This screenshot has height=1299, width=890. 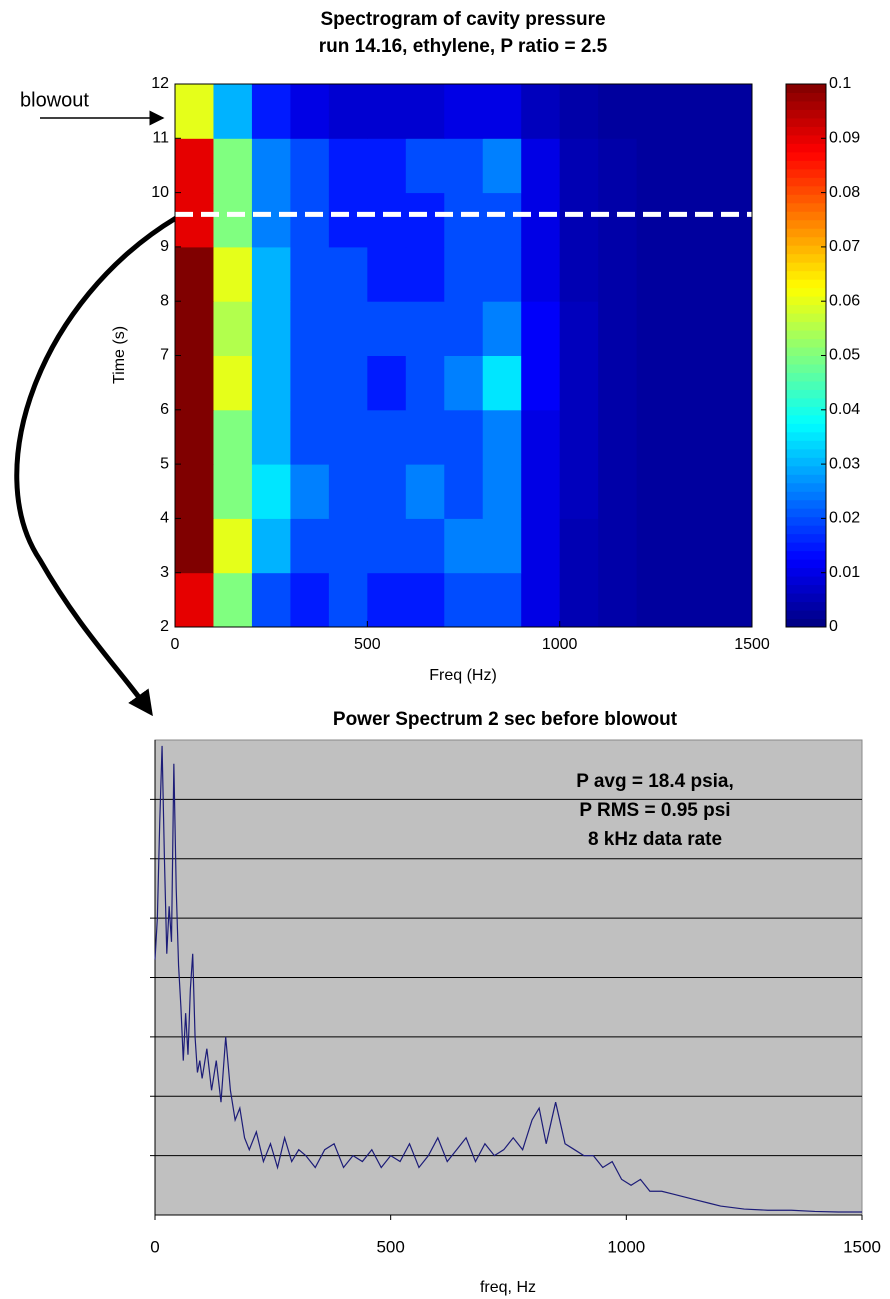 I want to click on colorbar-tick-label: 0.03, so click(x=844, y=463).